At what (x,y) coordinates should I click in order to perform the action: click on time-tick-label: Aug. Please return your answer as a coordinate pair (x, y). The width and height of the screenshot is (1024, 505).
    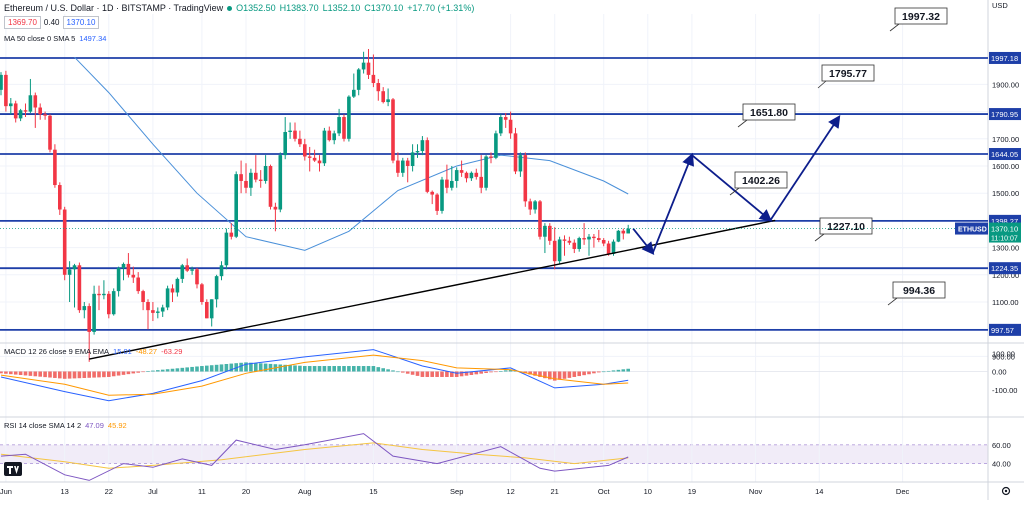
    Looking at the image, I should click on (304, 491).